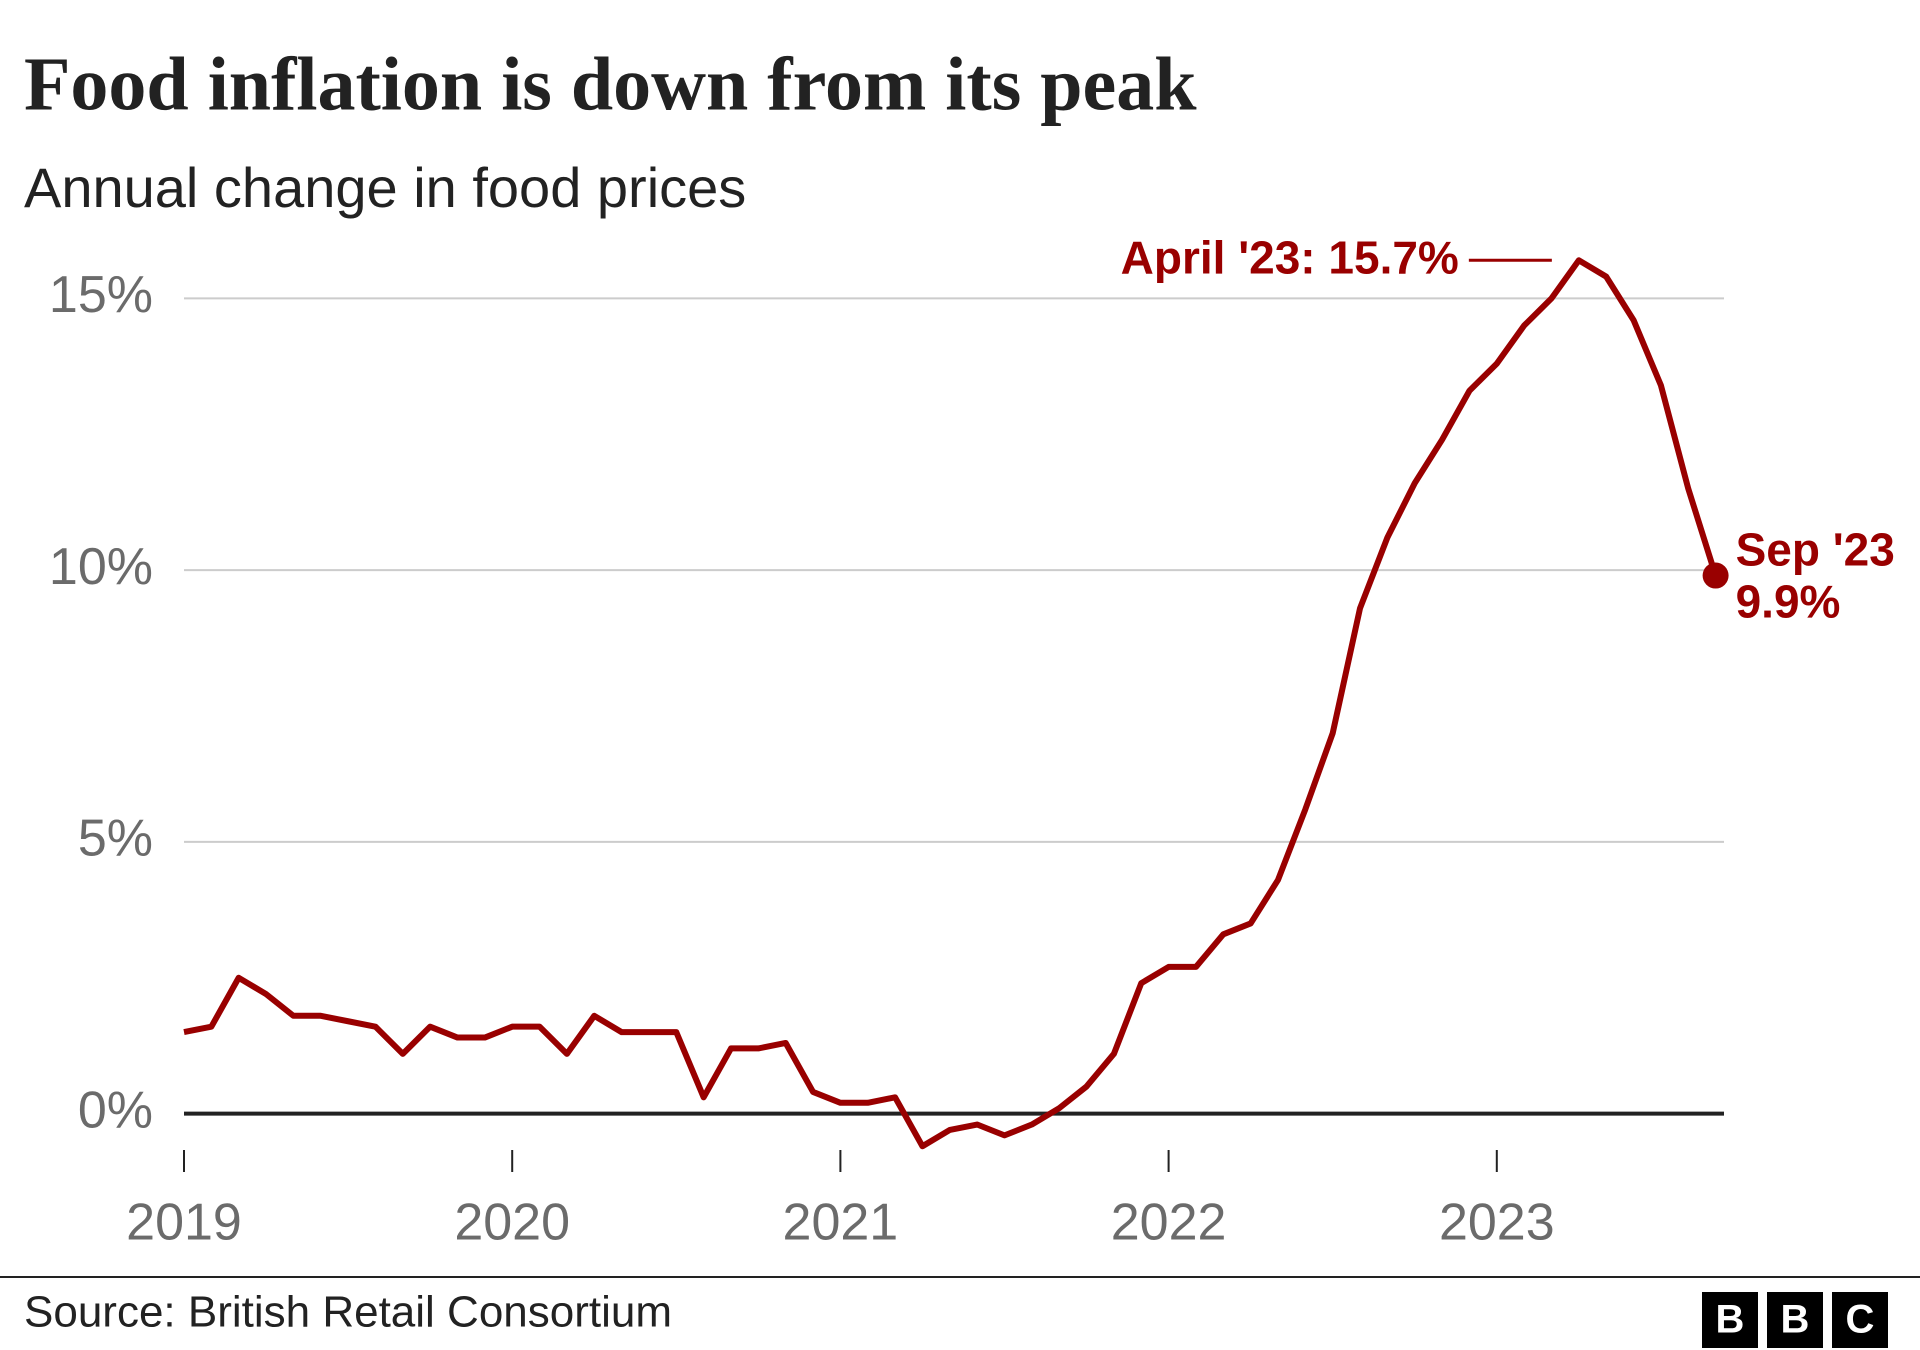 The width and height of the screenshot is (1920, 1350). Describe the element at coordinates (1497, 1223) in the screenshot. I see `x-tick-label: 2023` at that location.